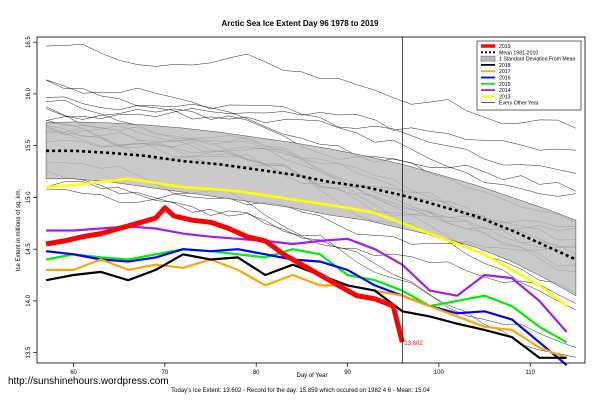 This screenshot has height=400, width=601. What do you see at coordinates (29, 300) in the screenshot?
I see `y-tick-label: 14.0` at bounding box center [29, 300].